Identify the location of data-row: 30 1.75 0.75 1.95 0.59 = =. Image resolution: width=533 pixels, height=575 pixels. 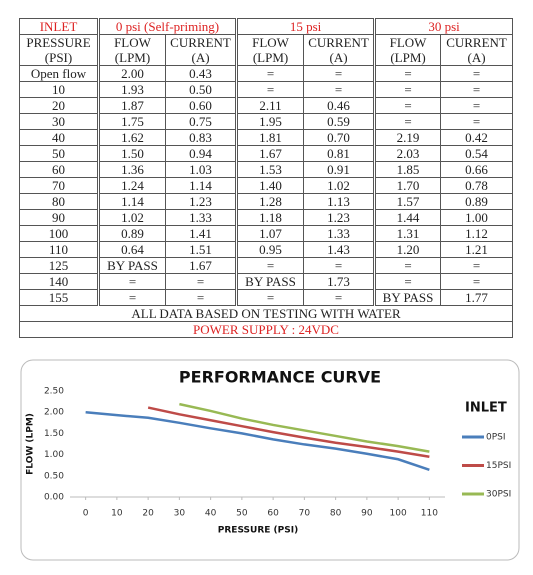
(266, 121).